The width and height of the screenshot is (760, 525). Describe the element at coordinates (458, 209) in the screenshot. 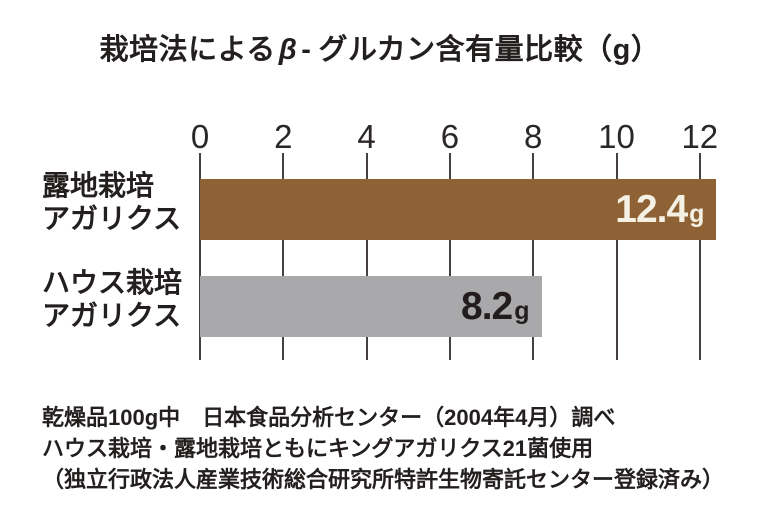

I see `bar: 12.4g` at that location.